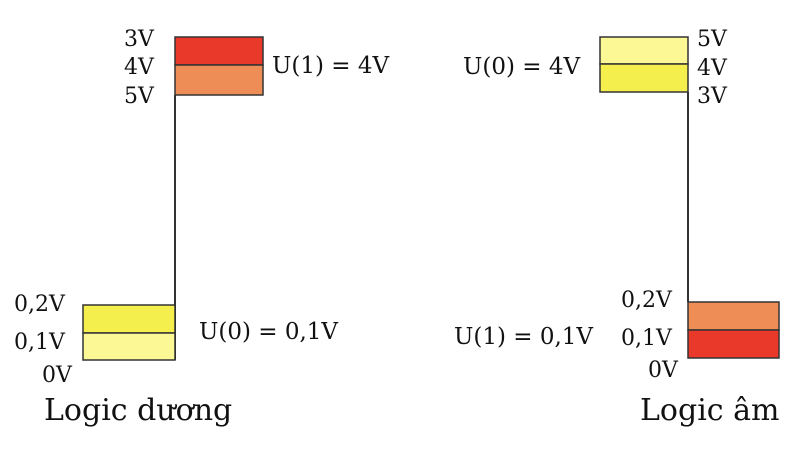 The width and height of the screenshot is (800, 450). I want to click on negative-low-equation: U(1) = 0,1V, so click(523, 337).